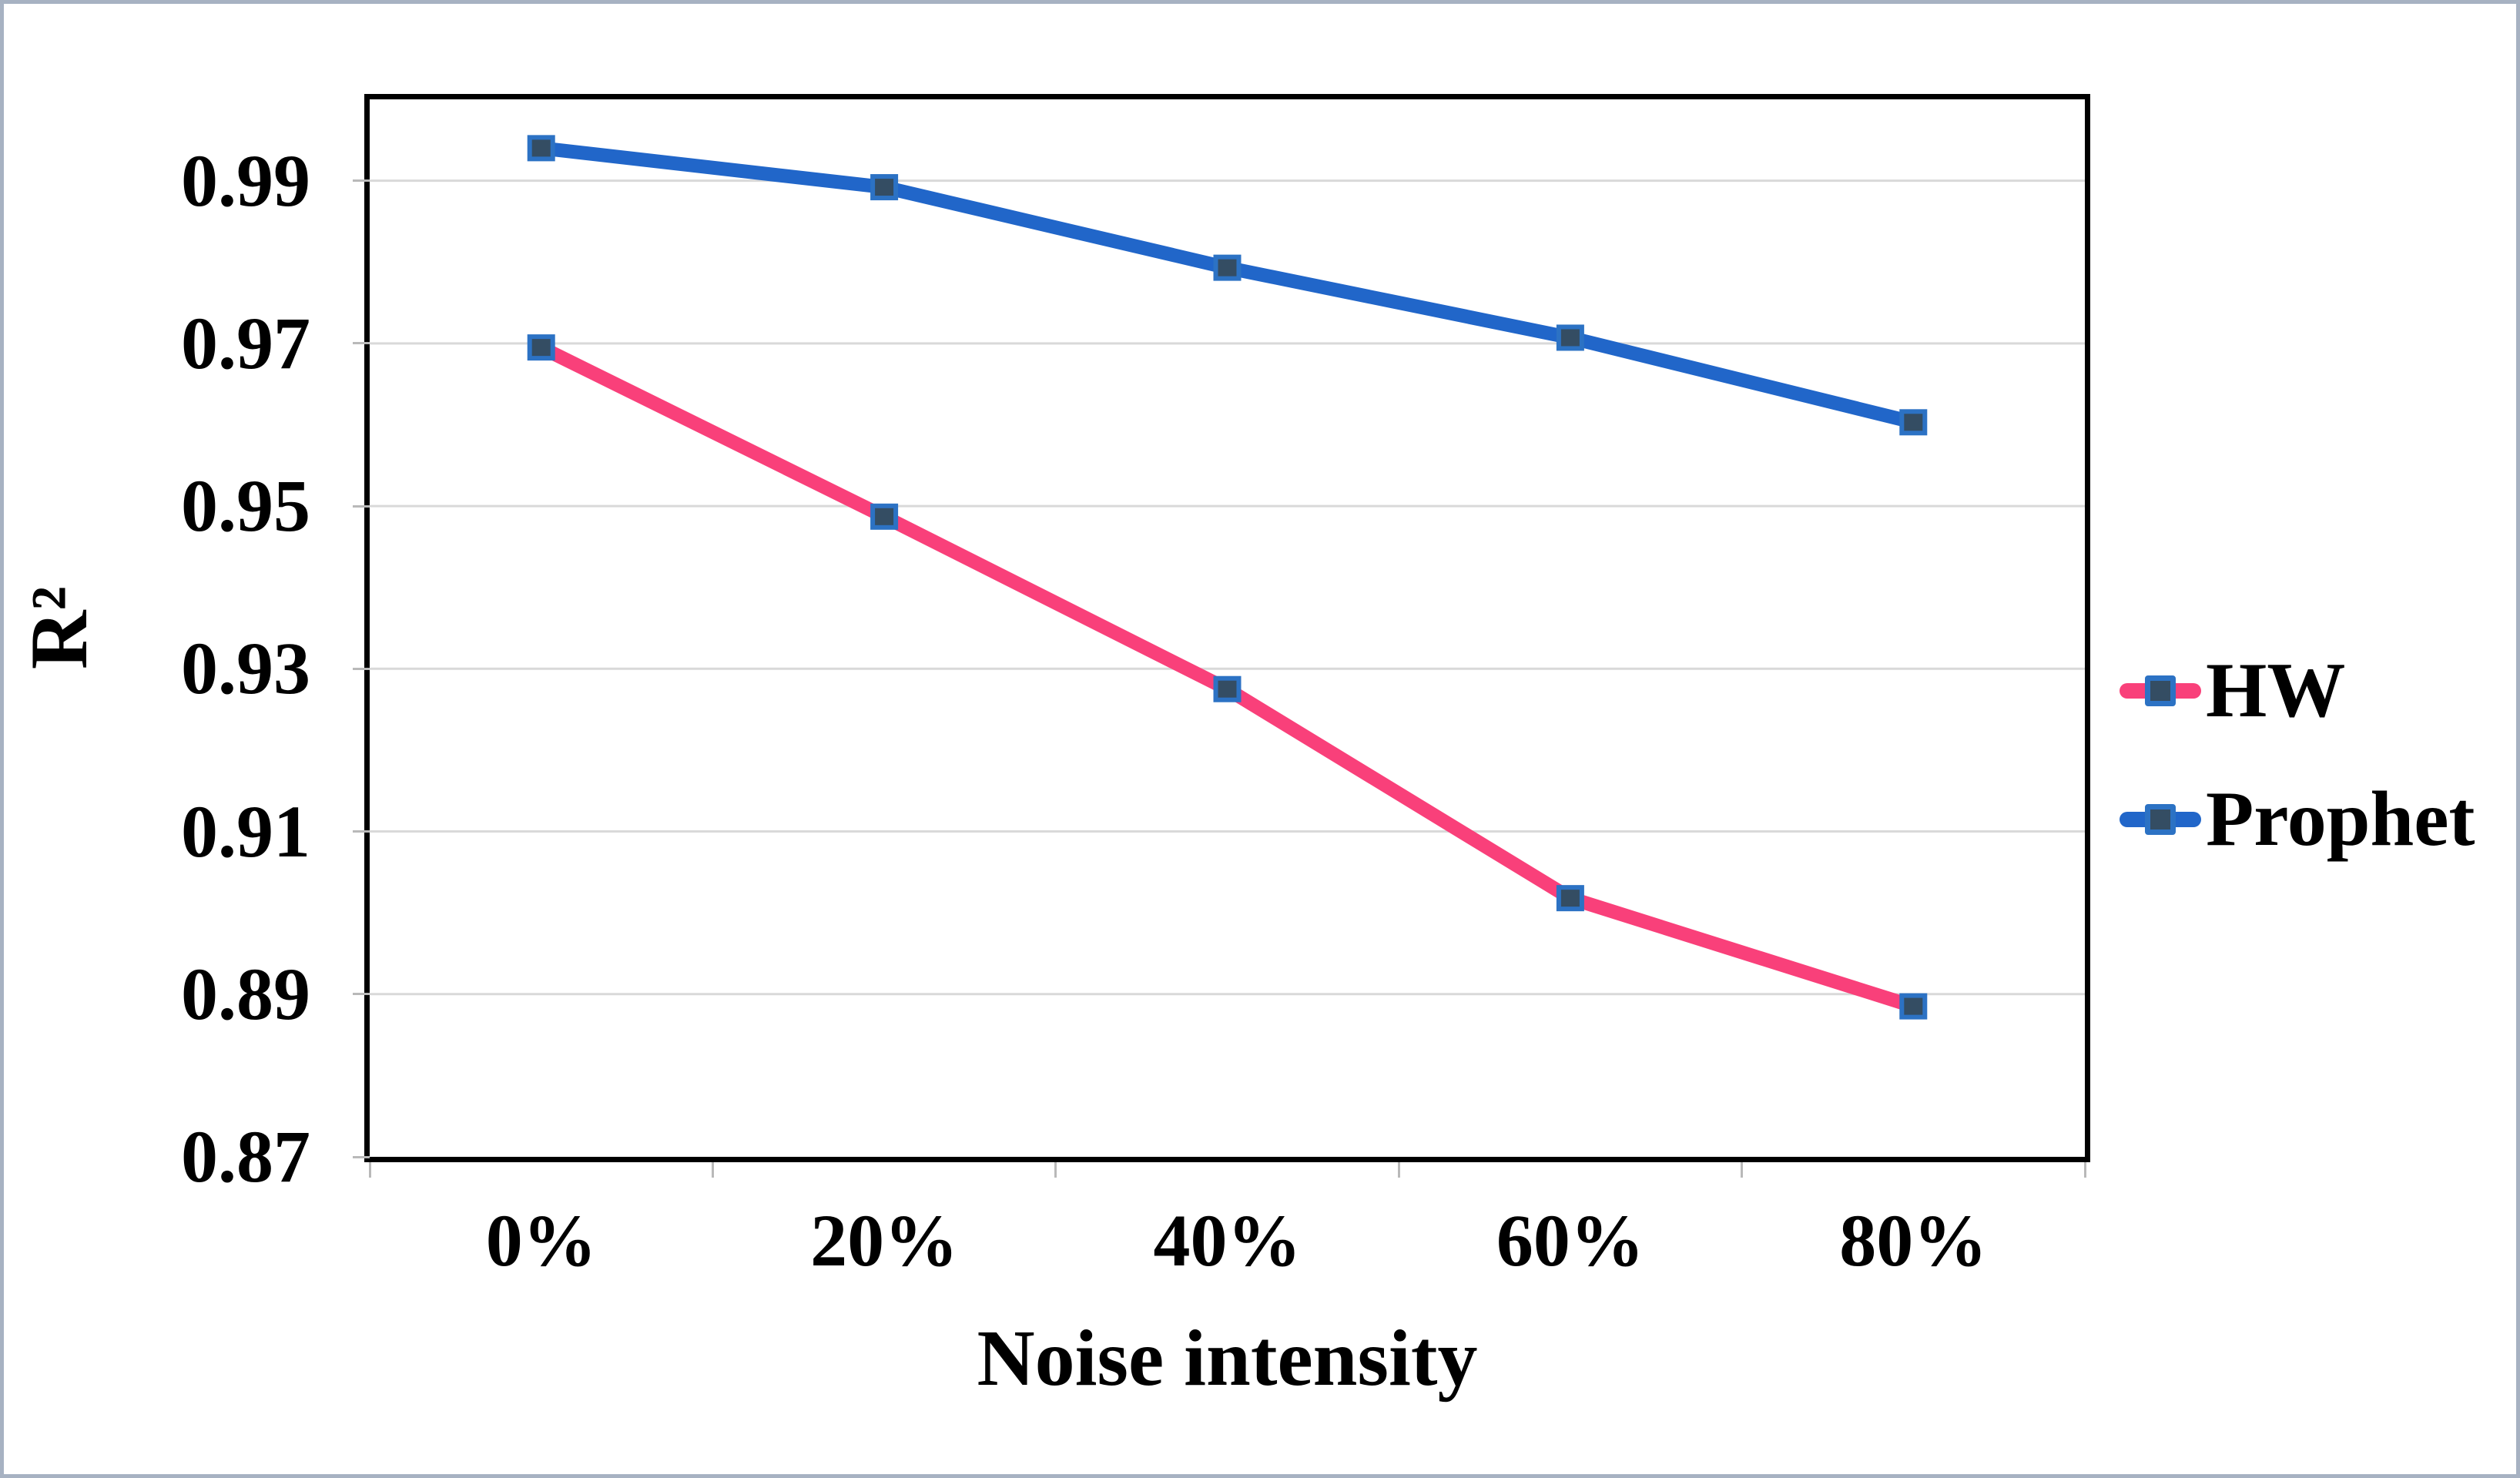 The height and width of the screenshot is (1478, 2520). I want to click on y-tick-label: 0.95, so click(246, 506).